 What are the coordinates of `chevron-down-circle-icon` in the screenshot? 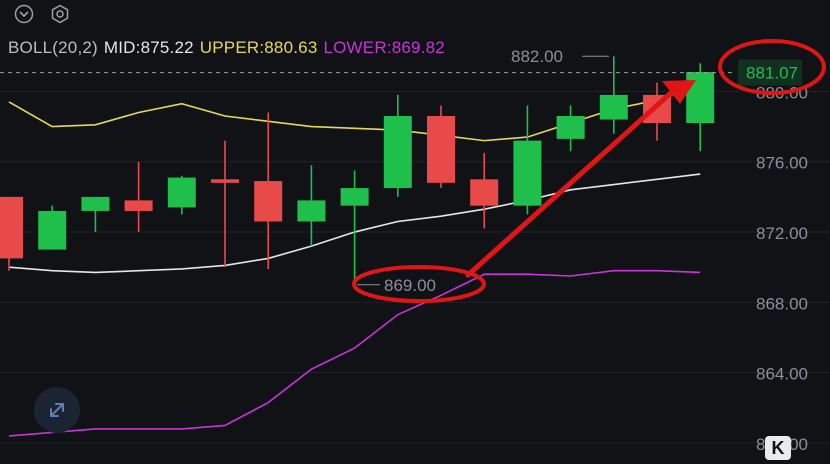 It's located at (24, 14).